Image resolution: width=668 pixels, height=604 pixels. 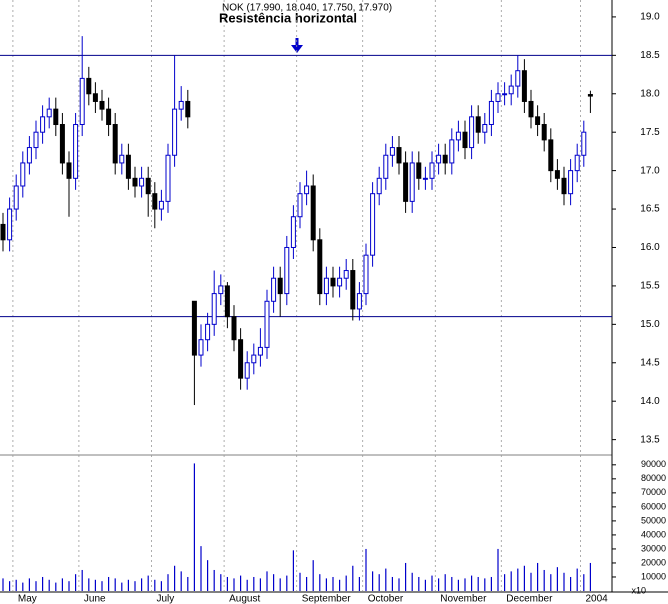 I want to click on y2-tick-label: 50000, so click(x=653, y=520).